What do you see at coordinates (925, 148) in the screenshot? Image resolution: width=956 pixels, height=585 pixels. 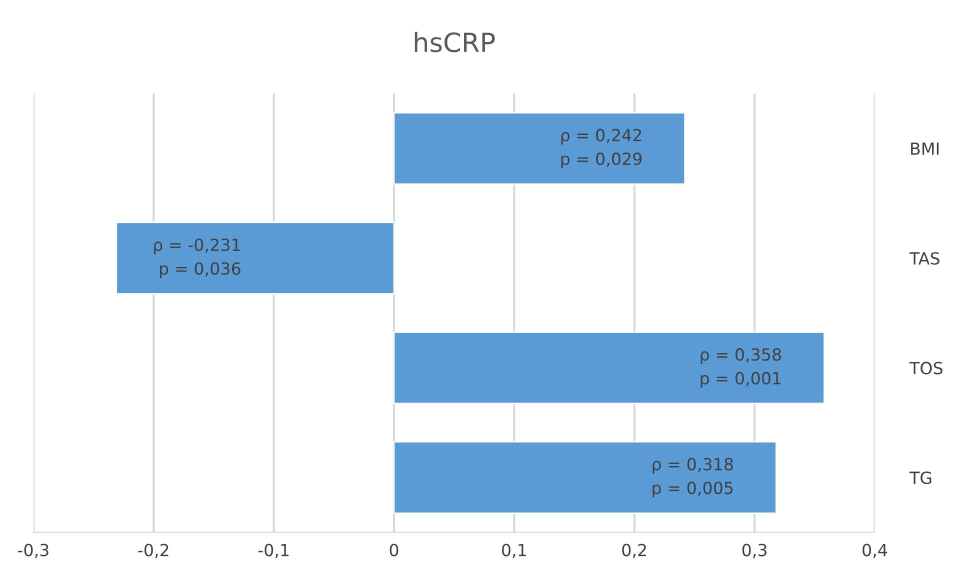 I see `y-tick-label: BMI` at bounding box center [925, 148].